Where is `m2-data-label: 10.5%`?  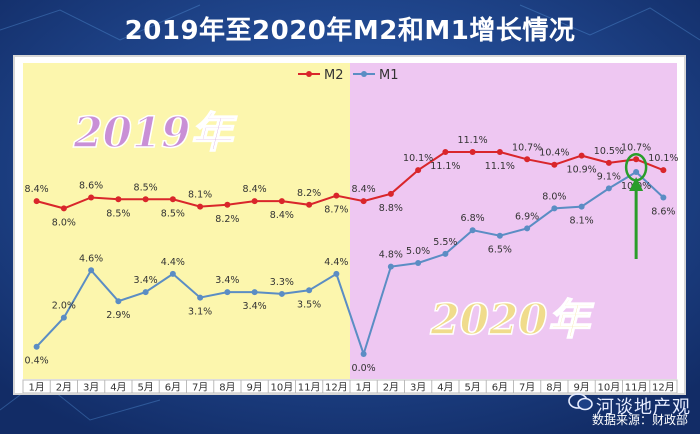 m2-data-label: 10.5% is located at coordinates (609, 151).